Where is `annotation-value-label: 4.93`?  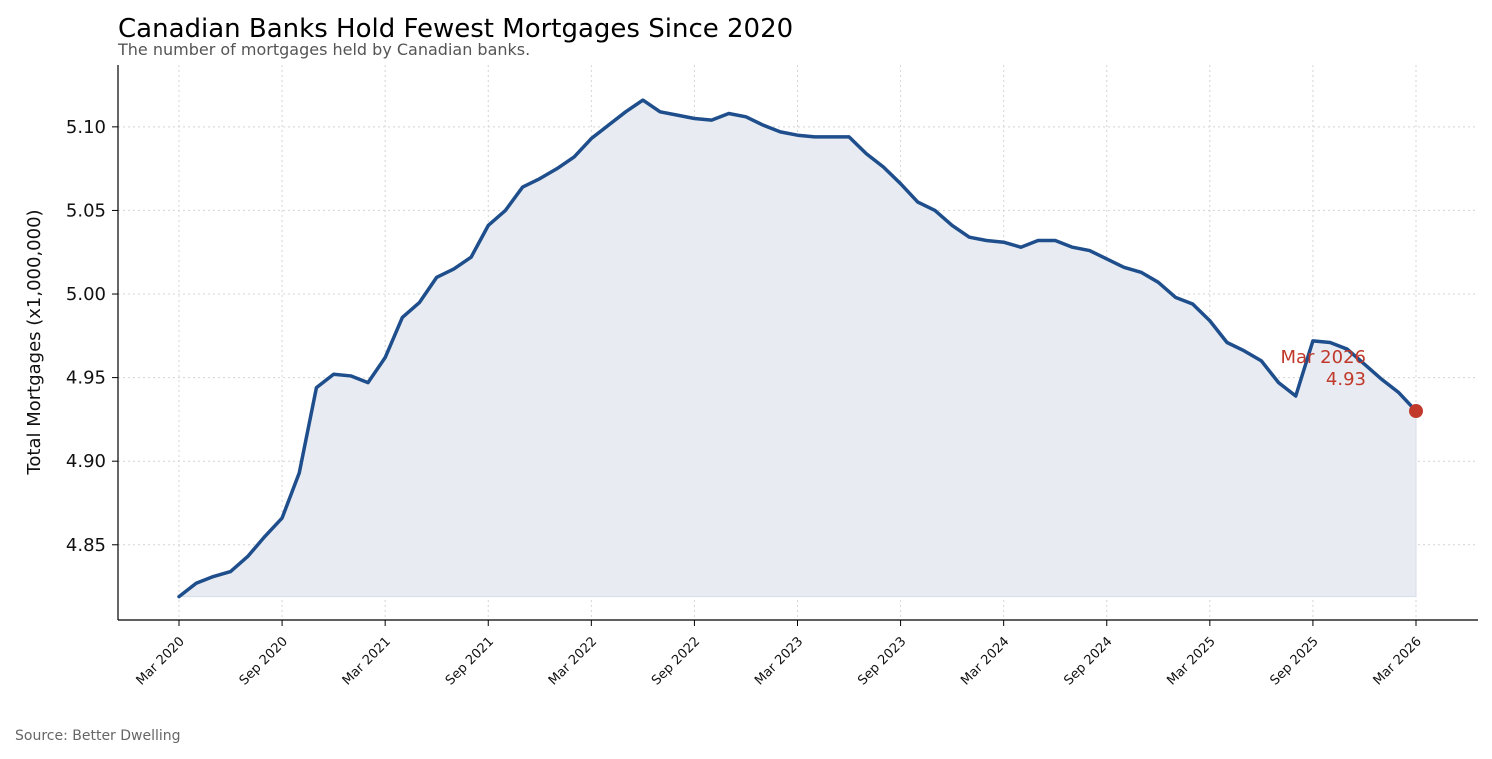
annotation-value-label: 4.93 is located at coordinates (1346, 379).